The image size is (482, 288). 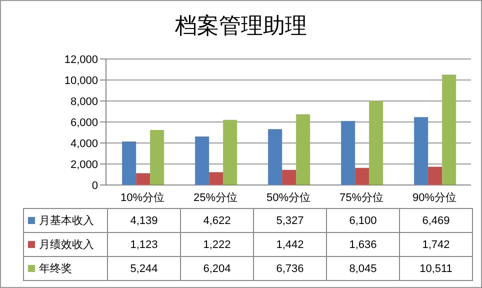 I want to click on data-label: 6,204, so click(x=217, y=268).